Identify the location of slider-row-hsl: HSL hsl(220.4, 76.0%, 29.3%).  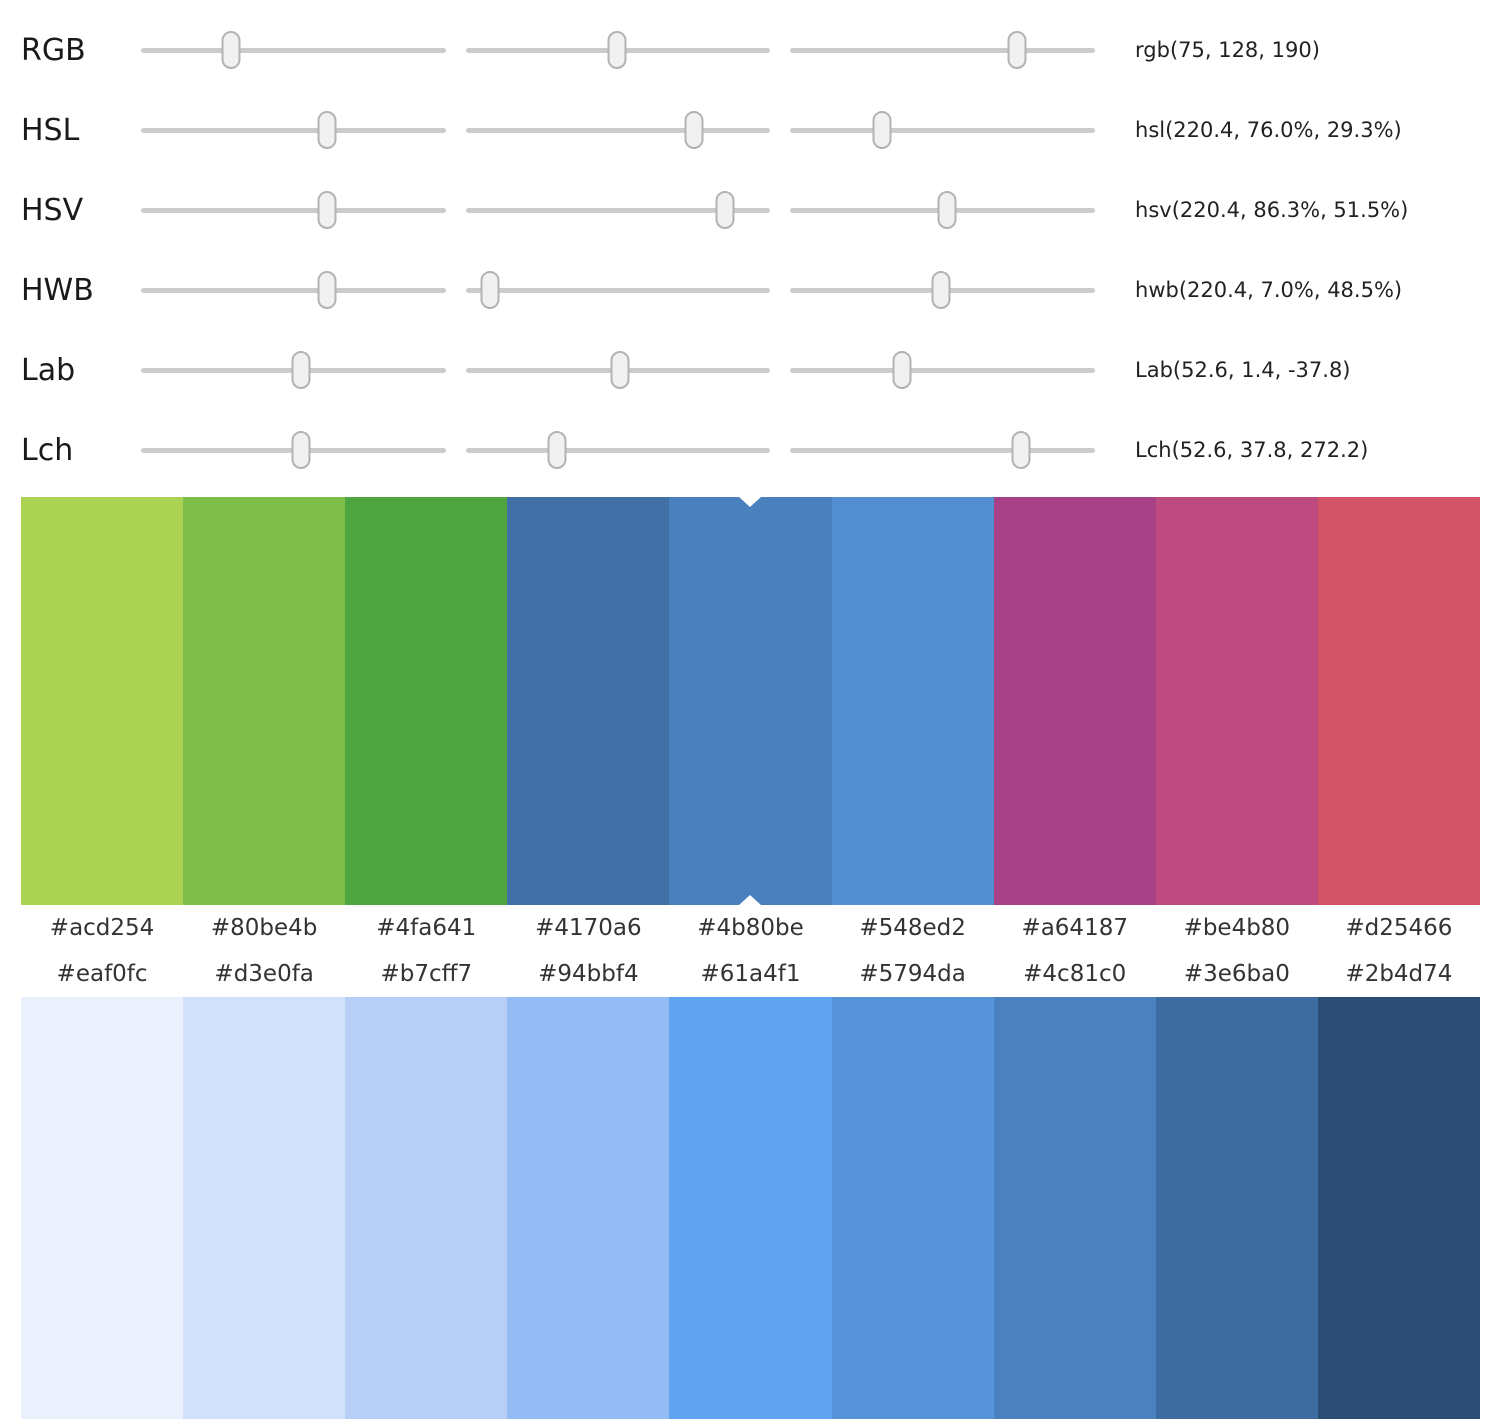
(750, 130).